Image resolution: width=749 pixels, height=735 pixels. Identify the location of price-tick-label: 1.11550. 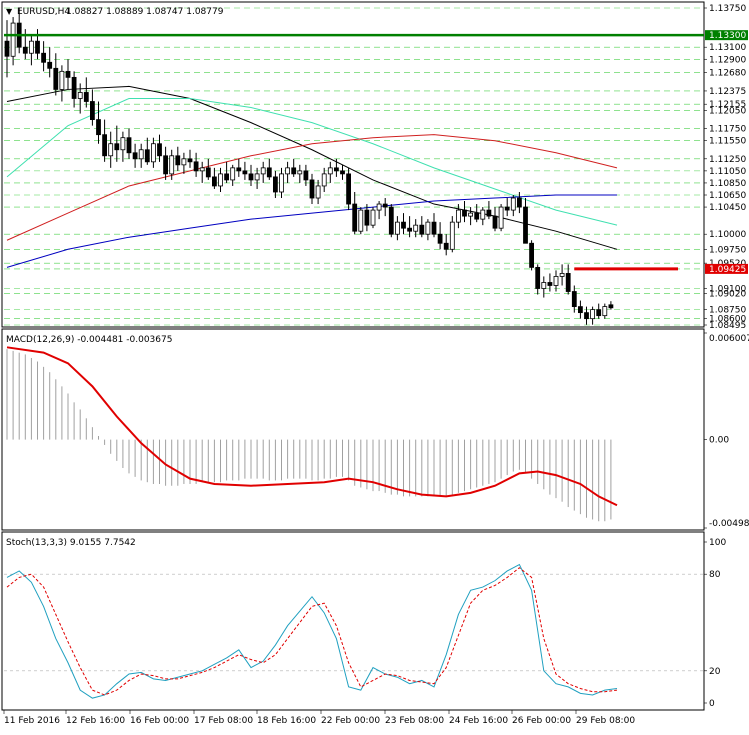
(727, 142).